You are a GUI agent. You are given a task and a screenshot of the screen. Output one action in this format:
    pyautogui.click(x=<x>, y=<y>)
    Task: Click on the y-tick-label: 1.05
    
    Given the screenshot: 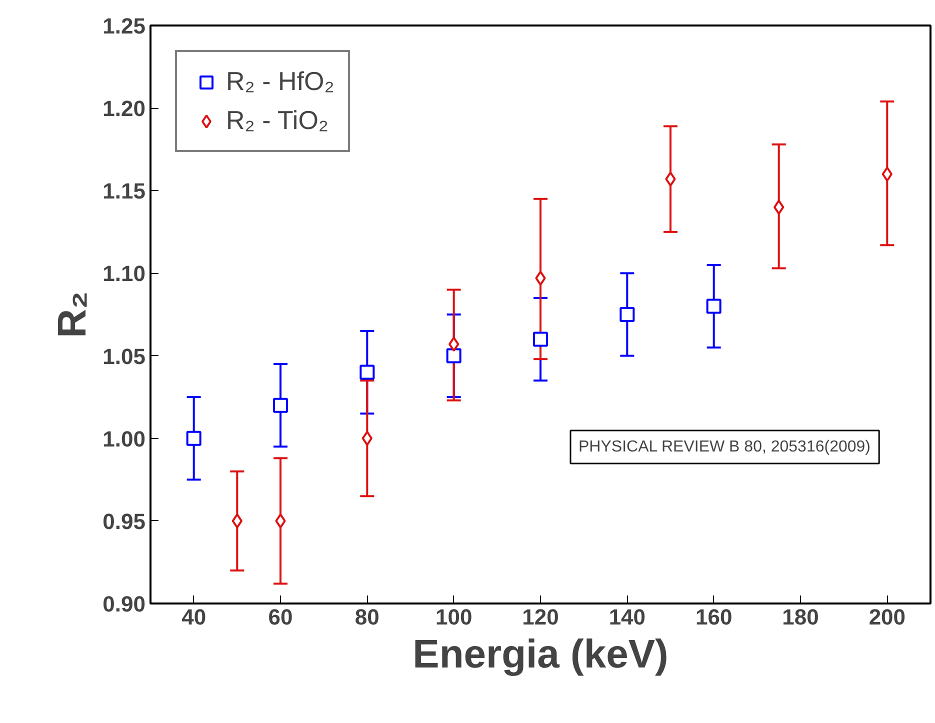 What is the action you would take?
    pyautogui.click(x=124, y=356)
    